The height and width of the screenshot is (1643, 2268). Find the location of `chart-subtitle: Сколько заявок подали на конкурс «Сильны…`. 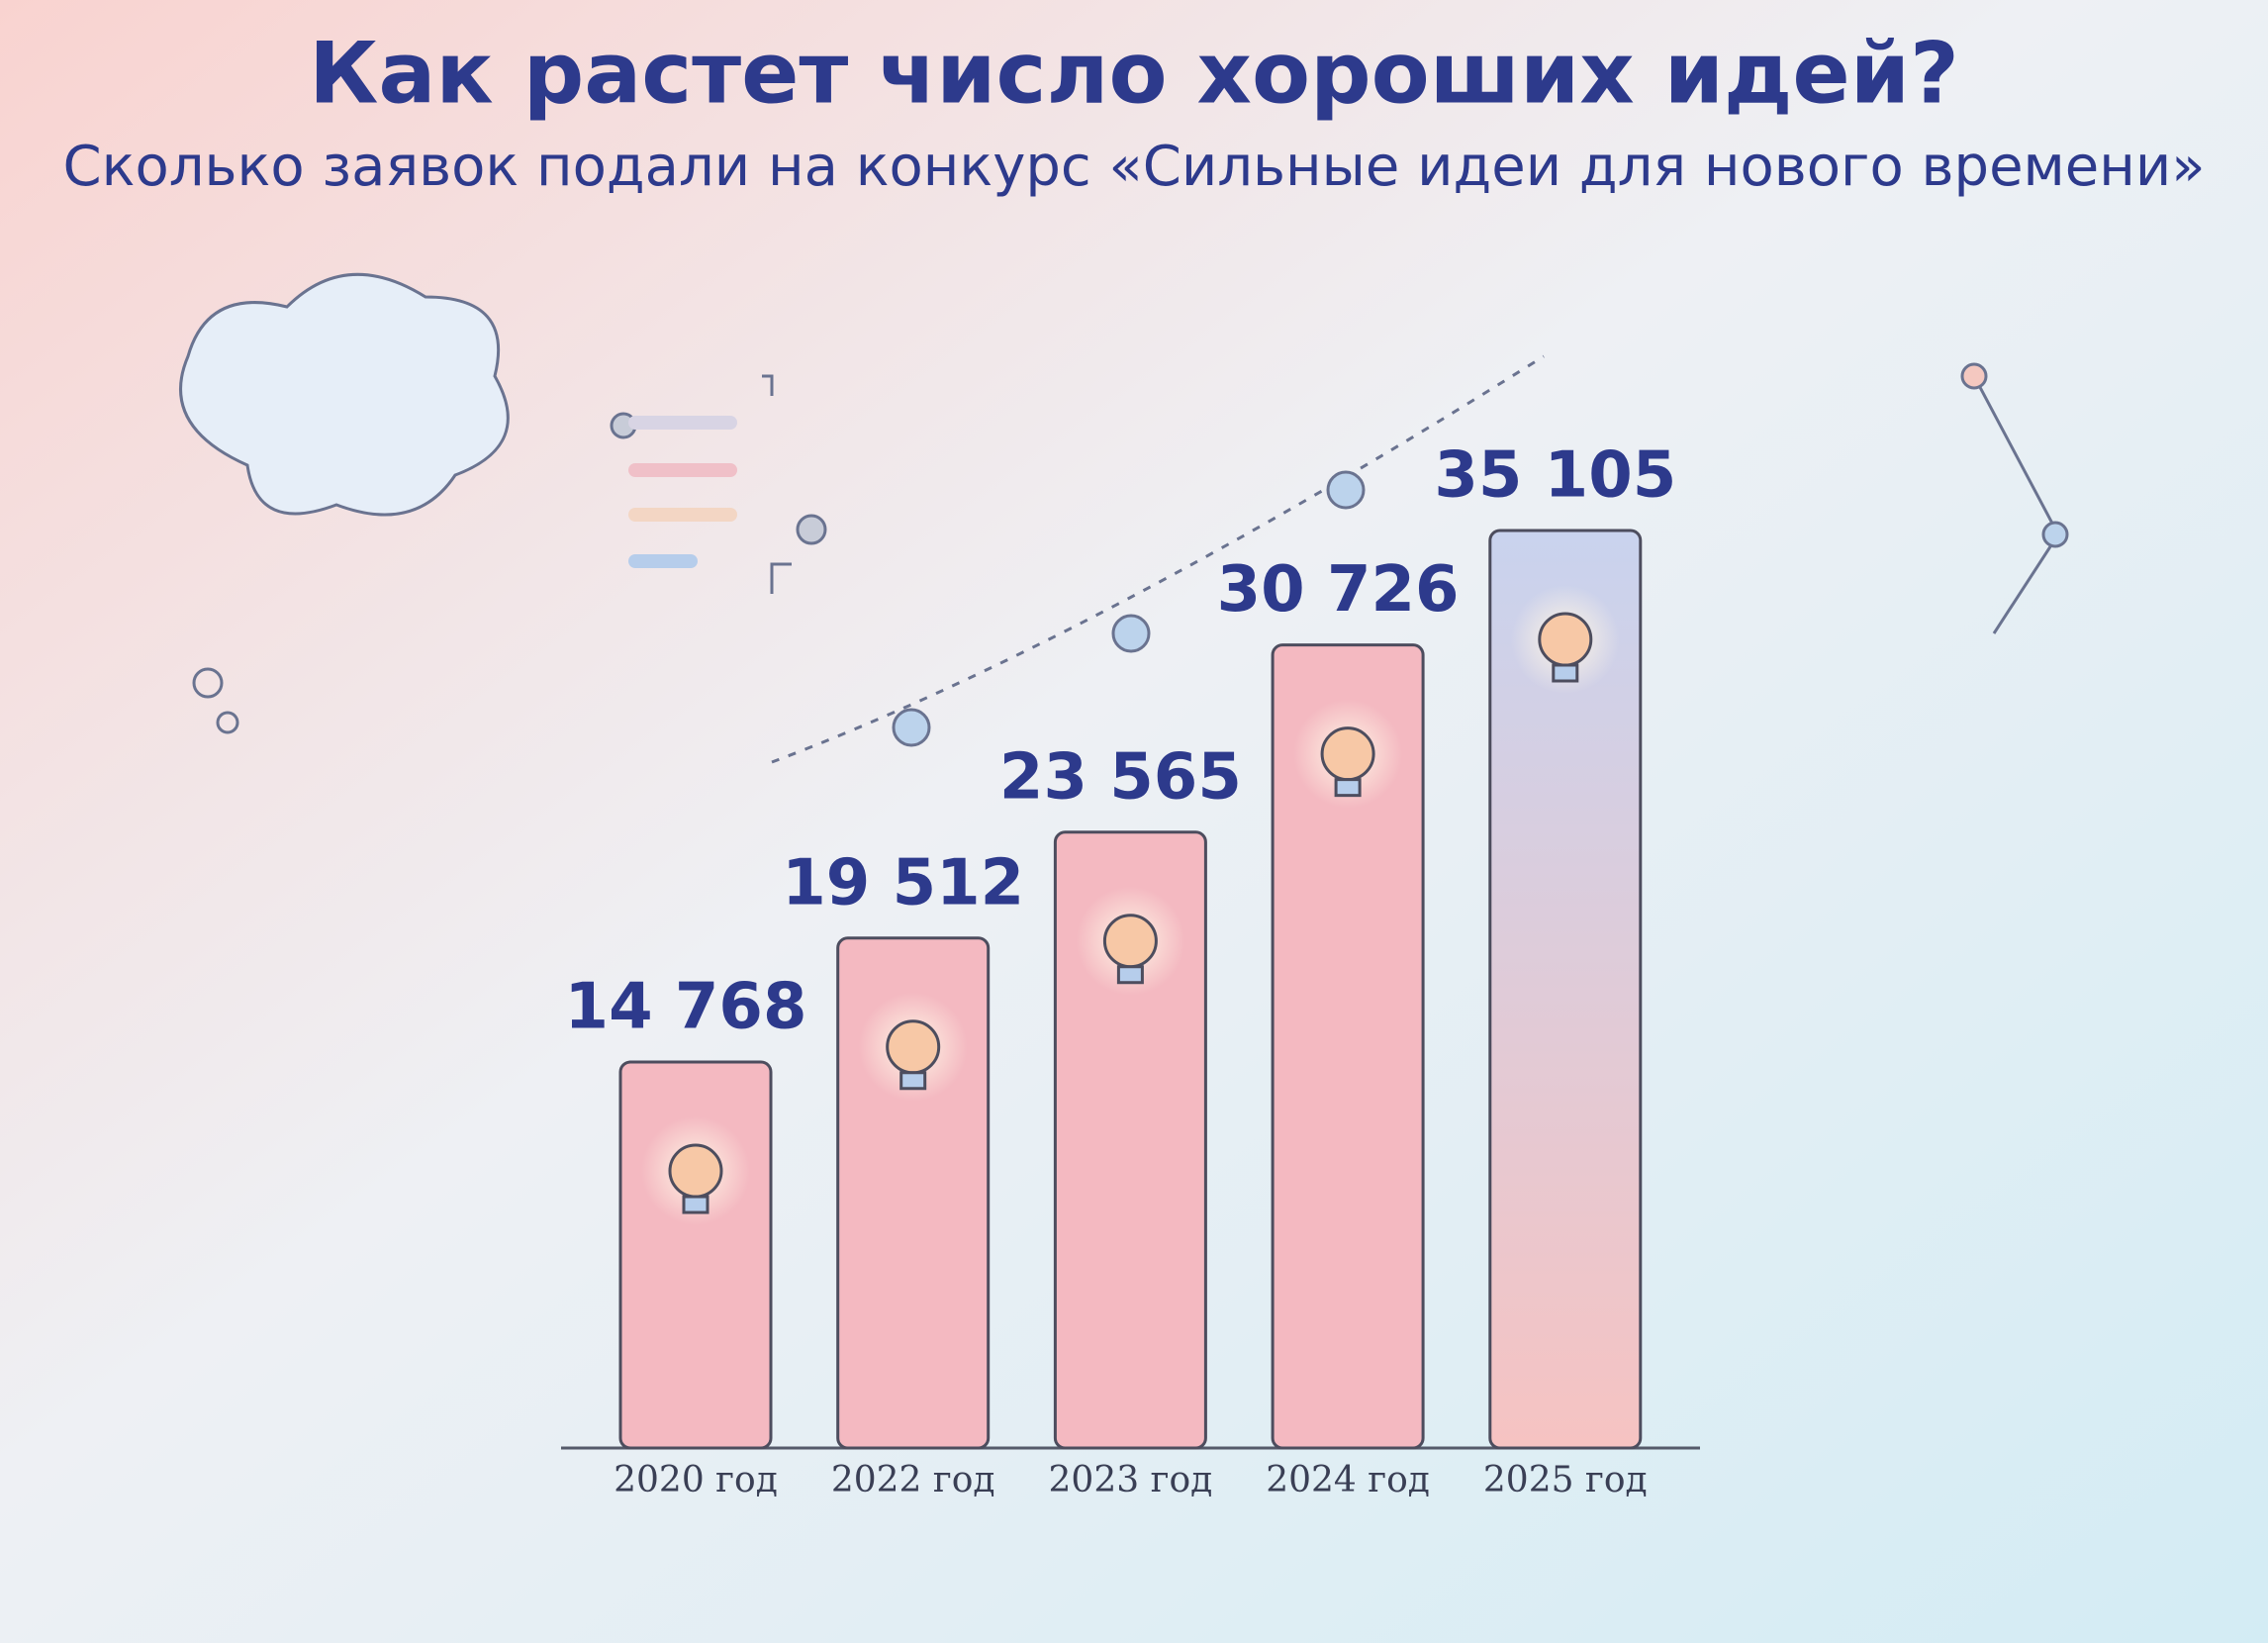

chart-subtitle: Сколько заявок подали на конкурс «Сильны… is located at coordinates (1135, 167).